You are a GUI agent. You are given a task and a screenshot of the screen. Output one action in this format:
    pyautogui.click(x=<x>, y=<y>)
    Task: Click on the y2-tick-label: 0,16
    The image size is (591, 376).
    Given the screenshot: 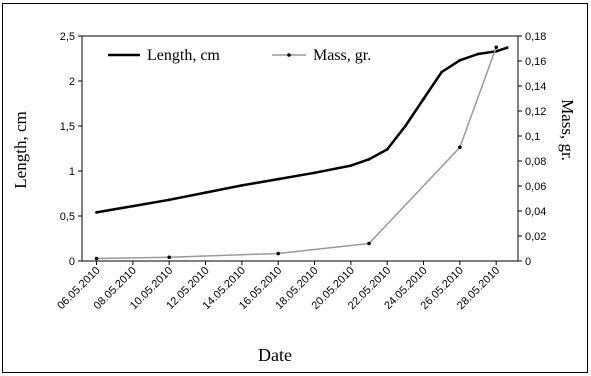 What is the action you would take?
    pyautogui.click(x=535, y=62)
    